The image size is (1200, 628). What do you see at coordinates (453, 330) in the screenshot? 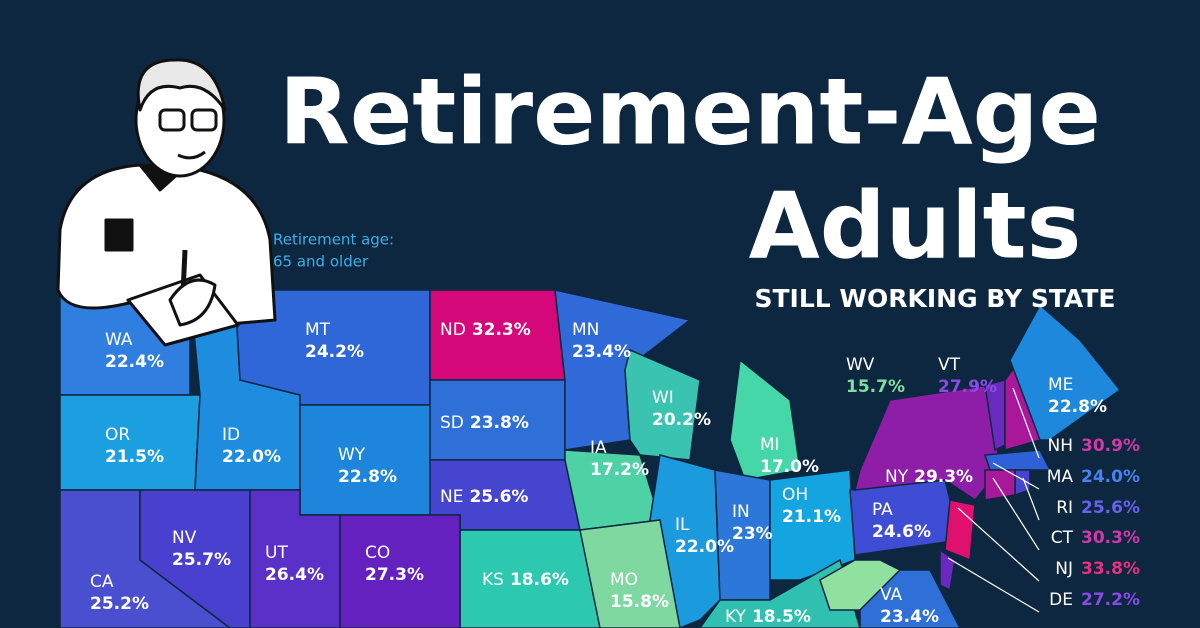
I see `state-code: ND` at bounding box center [453, 330].